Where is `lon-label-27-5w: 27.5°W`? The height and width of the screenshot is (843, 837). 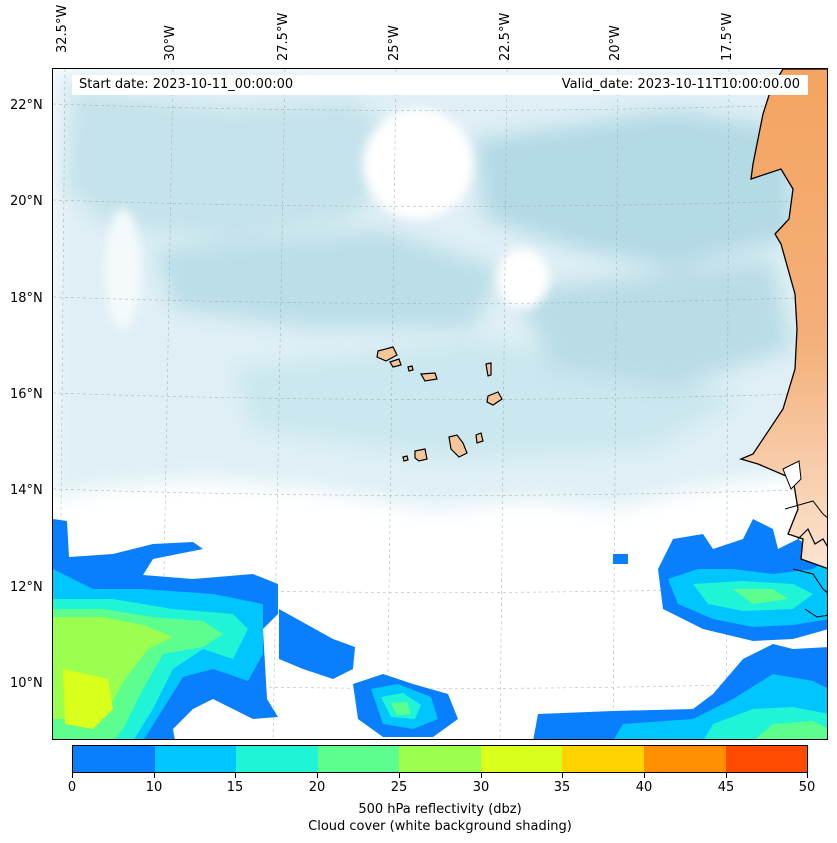 lon-label-27-5w: 27.5°W is located at coordinates (283, 36).